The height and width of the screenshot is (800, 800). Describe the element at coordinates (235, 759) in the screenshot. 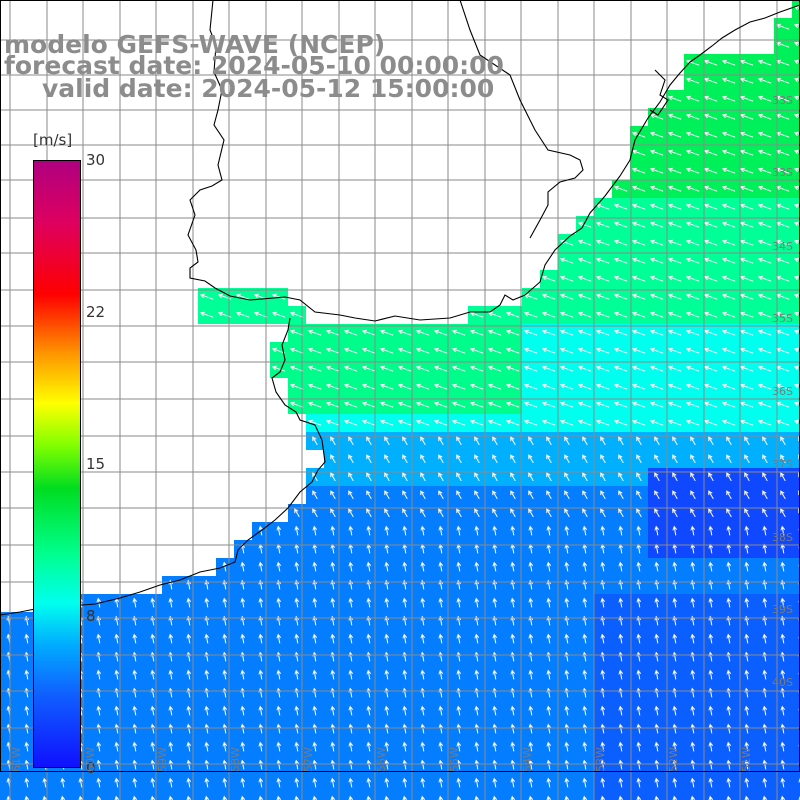

I see `lon-label-58w: 58W` at that location.